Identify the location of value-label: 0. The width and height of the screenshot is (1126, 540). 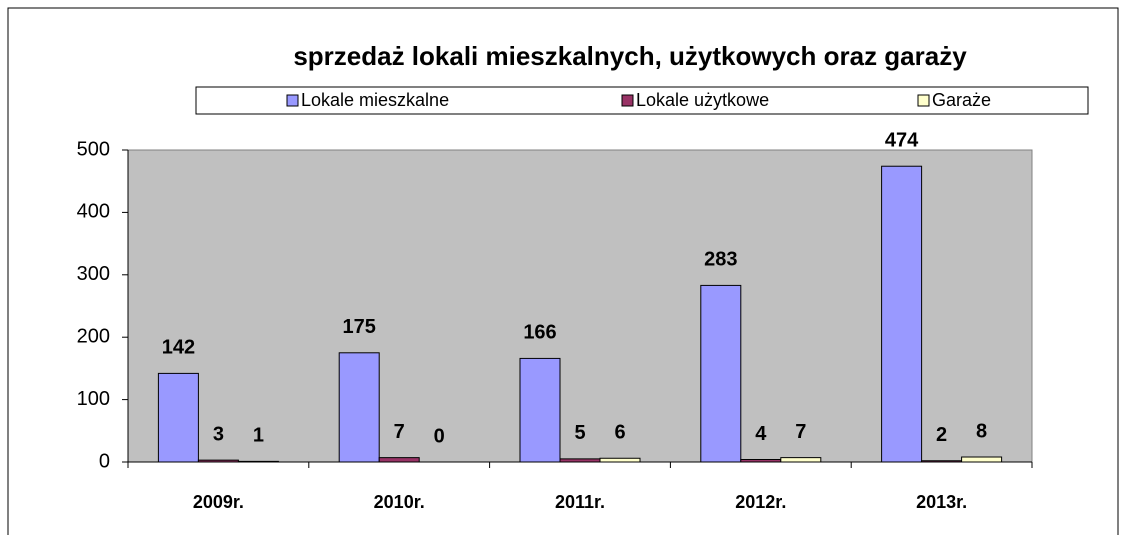
(439, 436).